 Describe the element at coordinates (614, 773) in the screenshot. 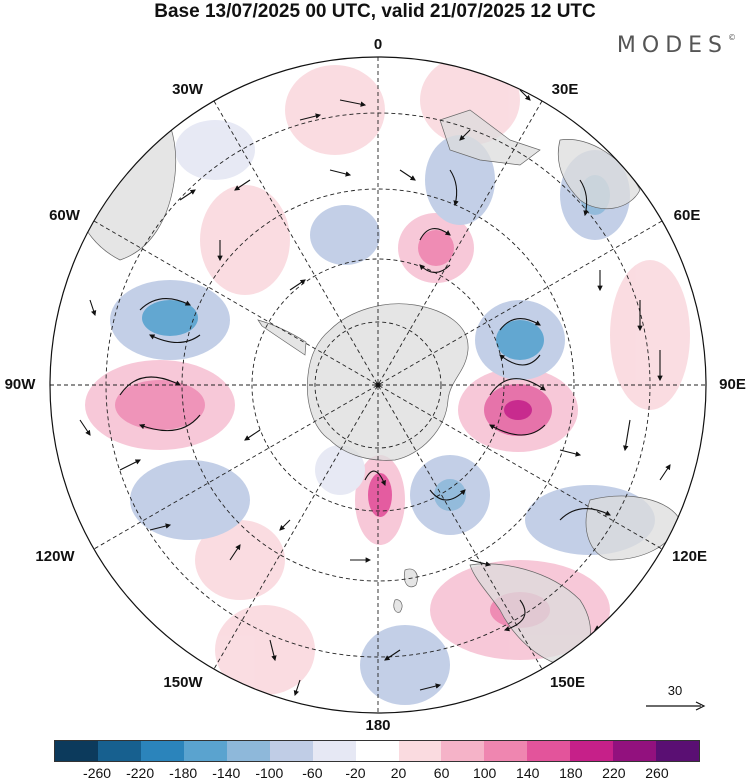

I see `colorbar-tick-label: 220` at that location.